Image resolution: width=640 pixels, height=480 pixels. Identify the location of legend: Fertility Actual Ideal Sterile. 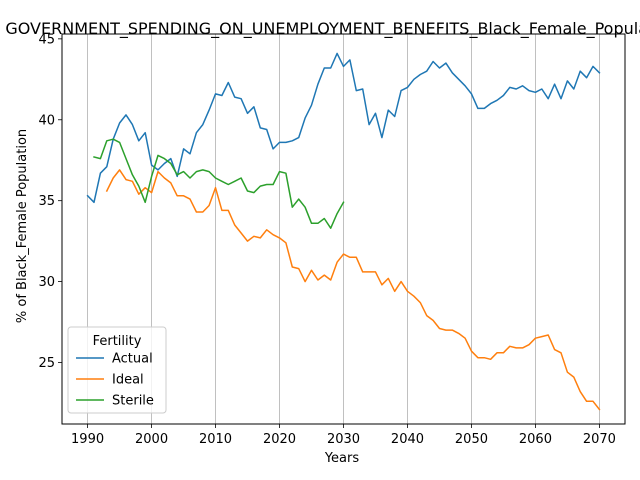
(117, 370).